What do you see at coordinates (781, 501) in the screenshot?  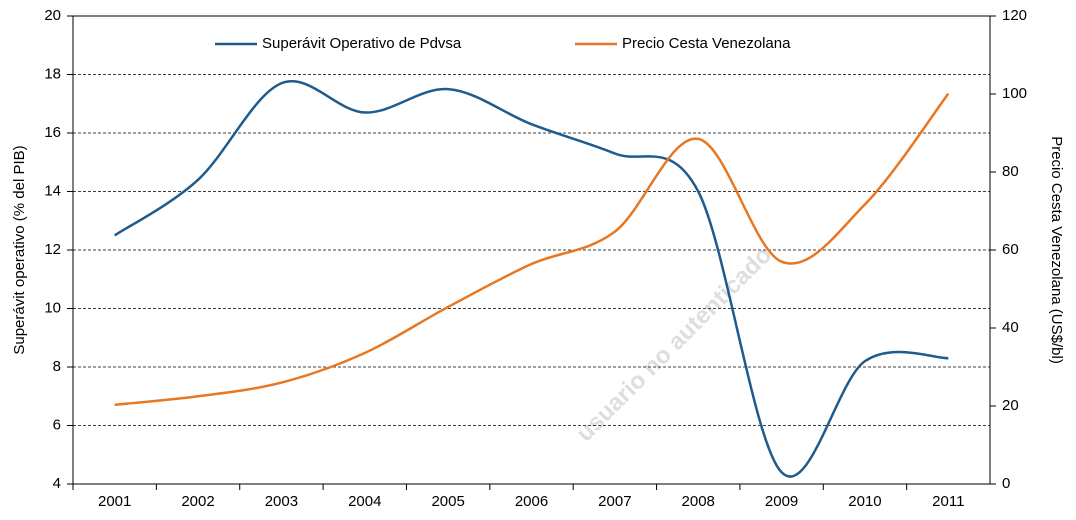 I see `x-tick-label: 2009` at bounding box center [781, 501].